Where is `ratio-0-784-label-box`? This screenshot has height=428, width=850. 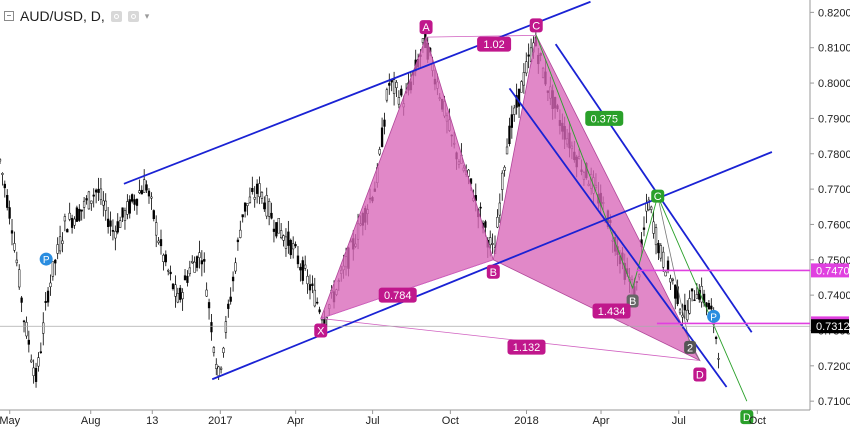
ratio-0-784-label-box is located at coordinates (397, 295).